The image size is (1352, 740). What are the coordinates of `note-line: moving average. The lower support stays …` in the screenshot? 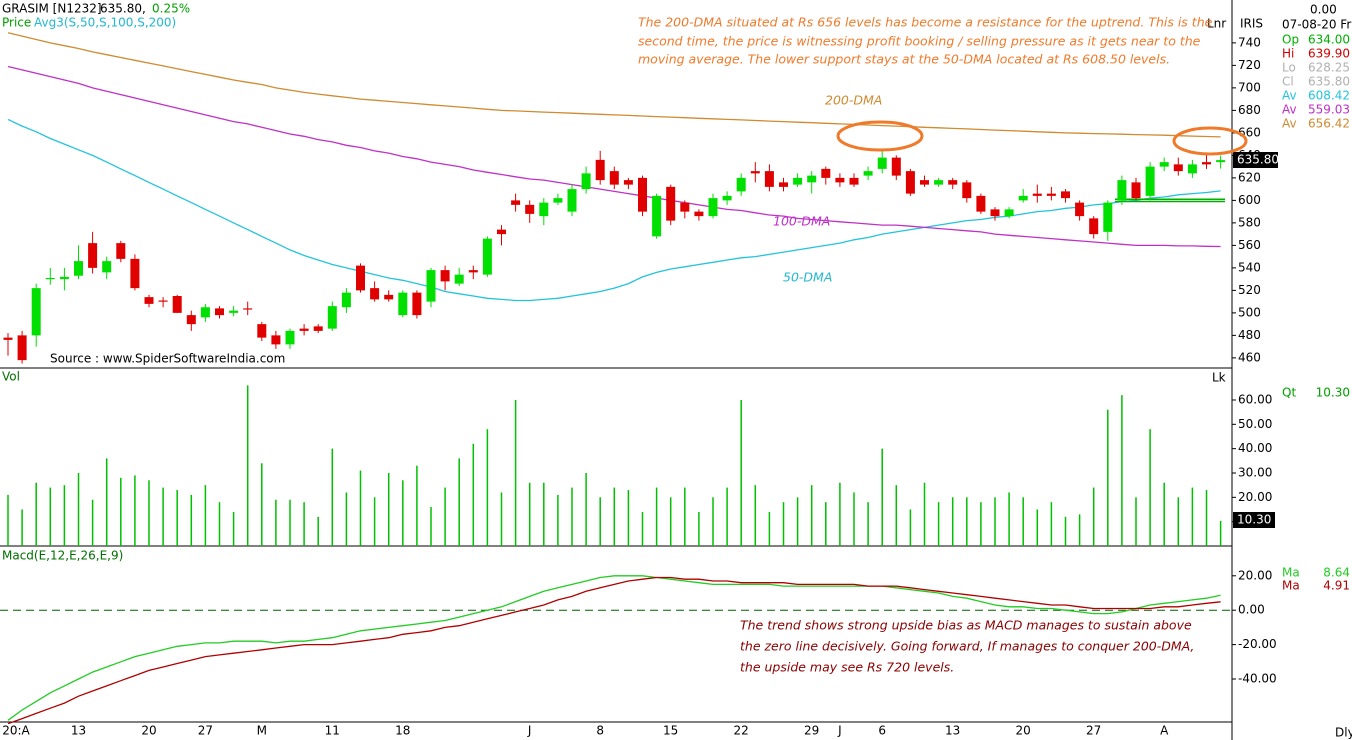 It's located at (904, 59).